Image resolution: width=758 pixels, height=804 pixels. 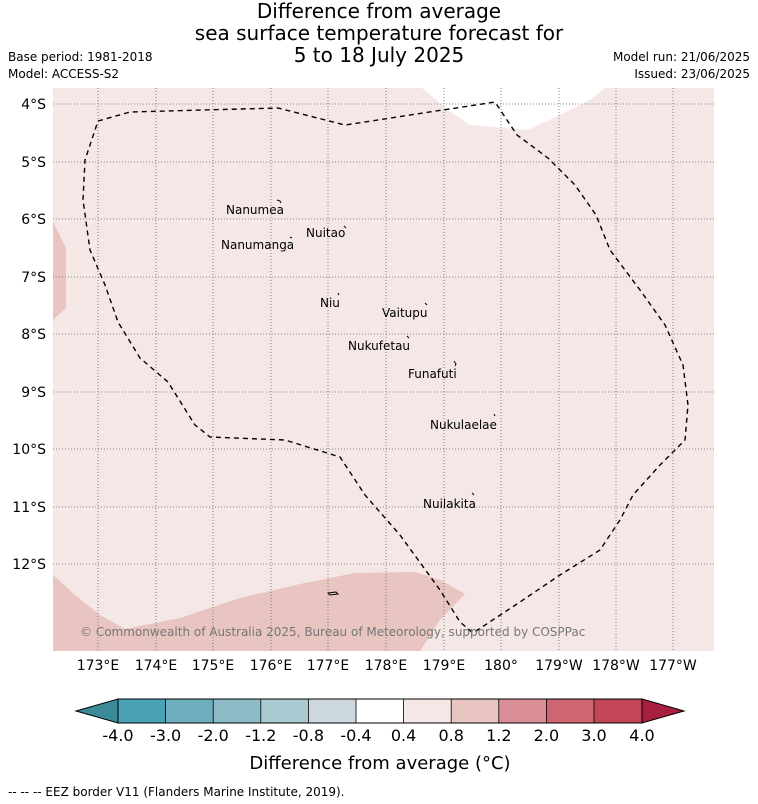 I want to click on colorbar-tick-label: -1.2, so click(x=260, y=735).